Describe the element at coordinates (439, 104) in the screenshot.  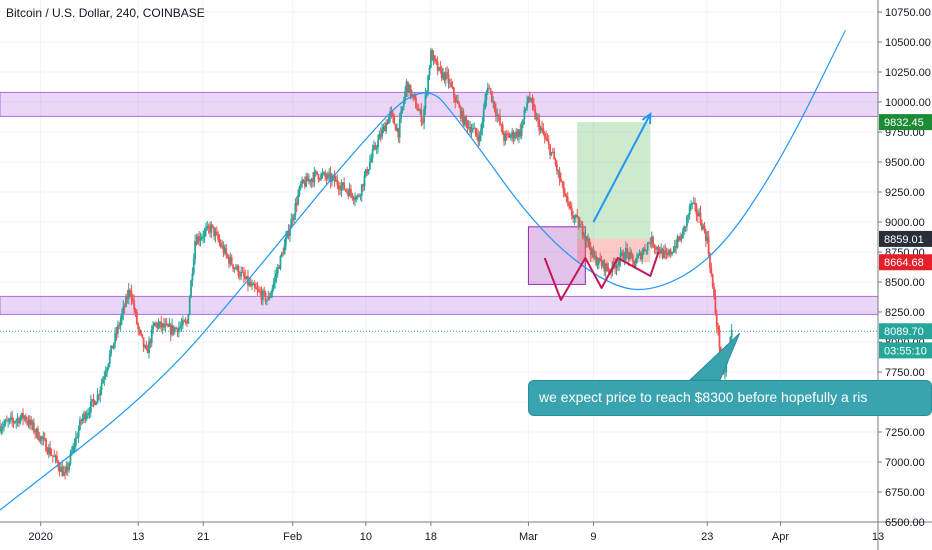
I see `zone-resistance` at that location.